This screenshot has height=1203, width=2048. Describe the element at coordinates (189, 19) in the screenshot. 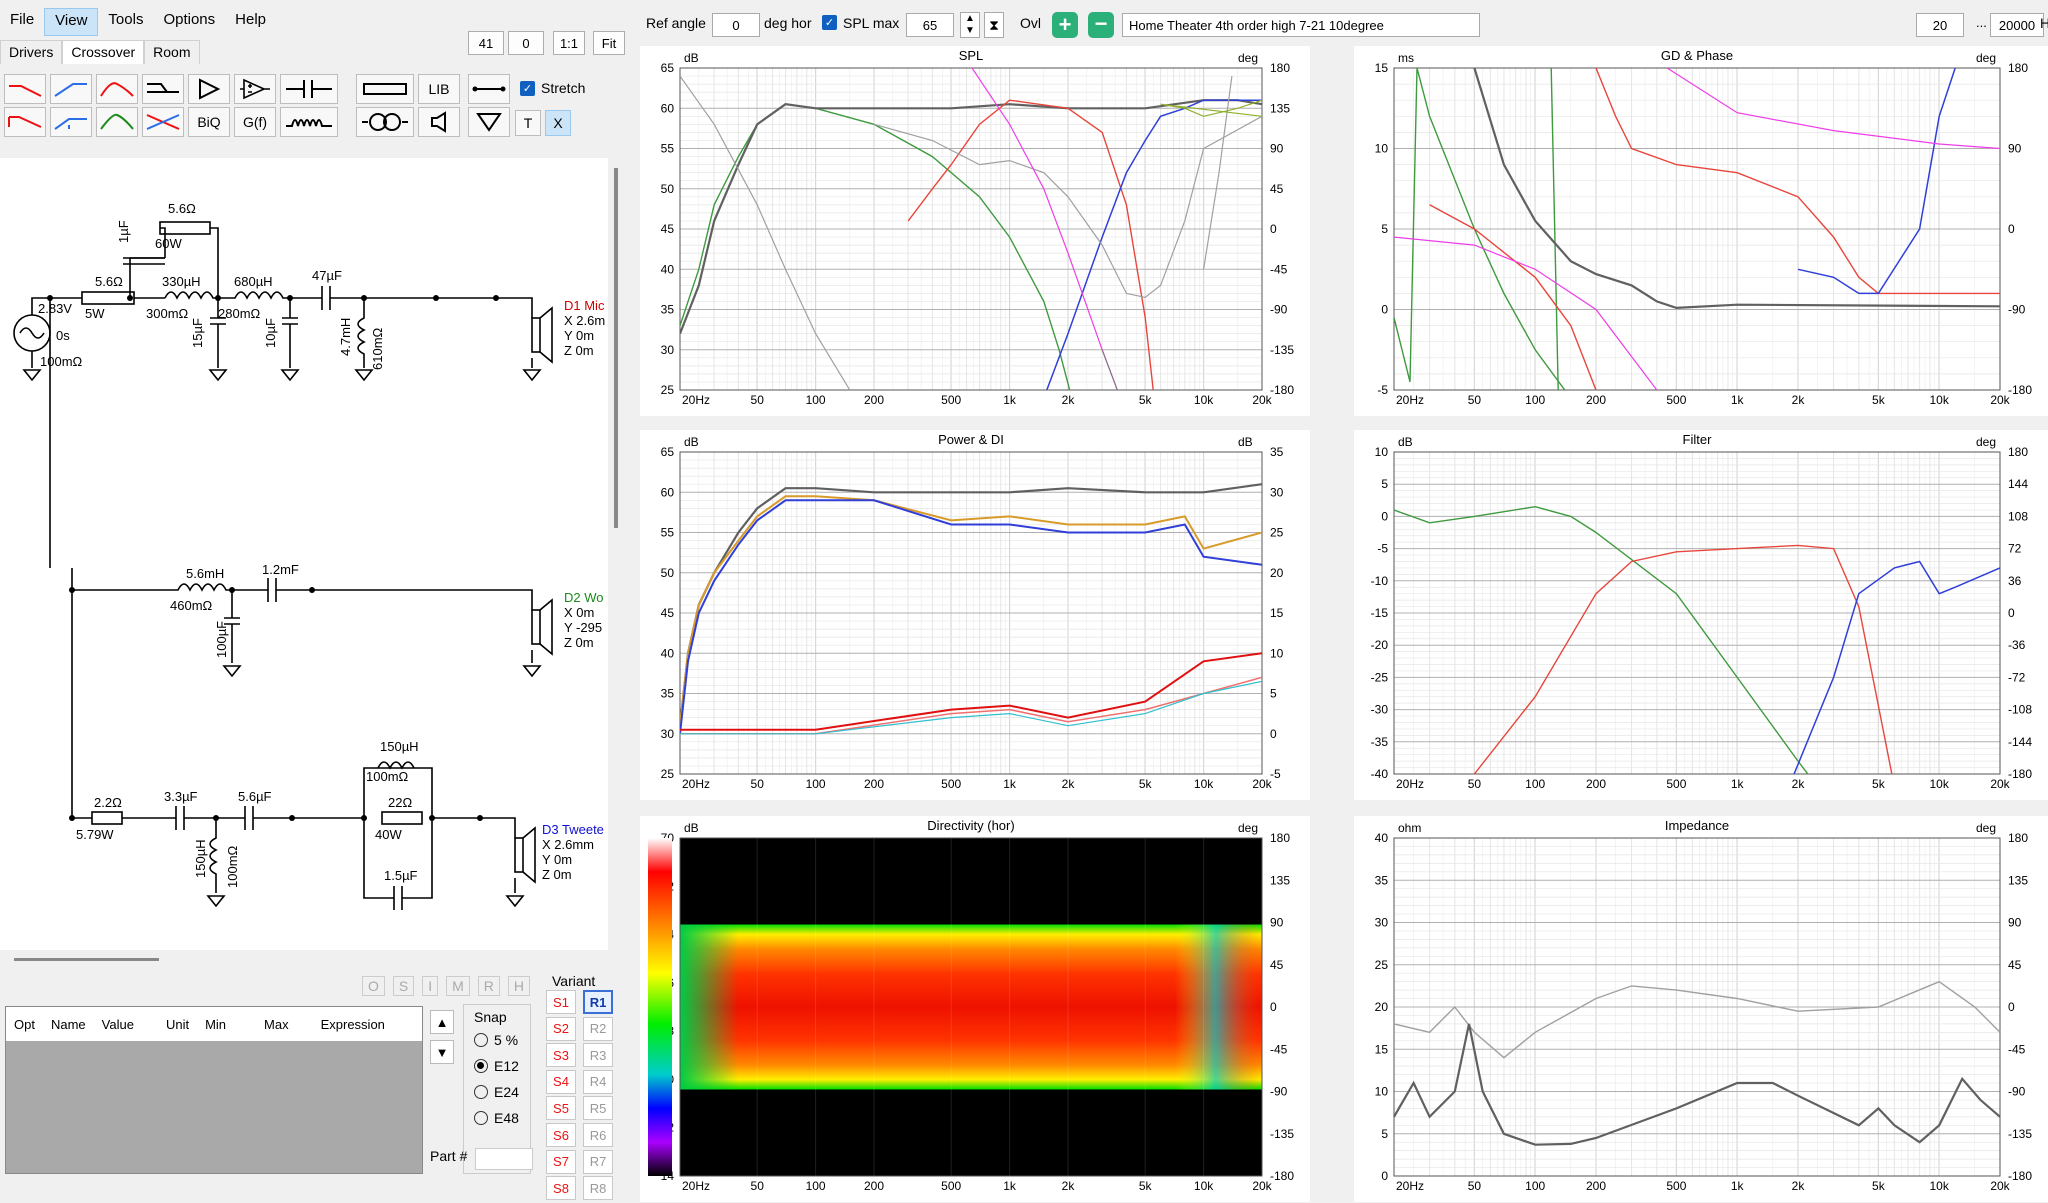

I see `menu-options: Options` at that location.